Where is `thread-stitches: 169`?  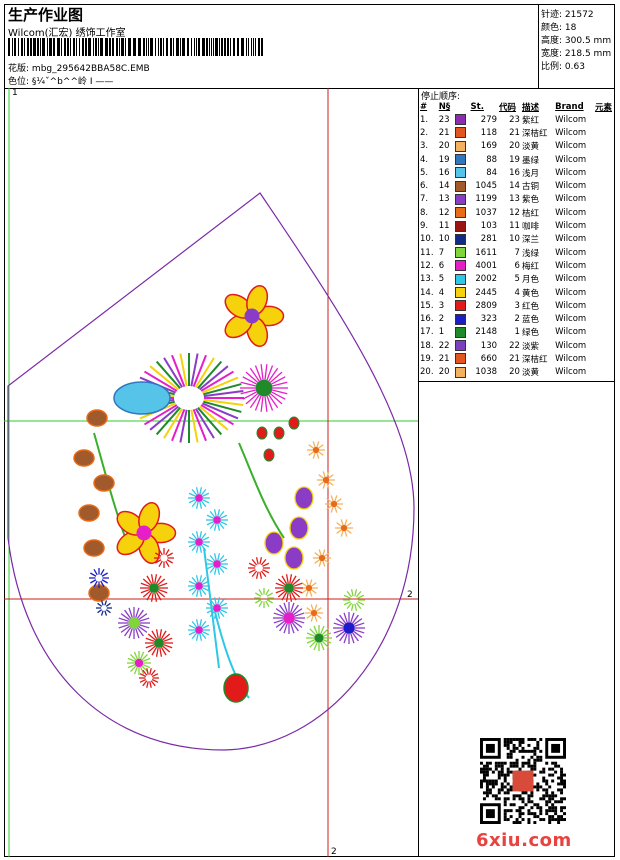
thread-stitches: 169 is located at coordinates (489, 146).